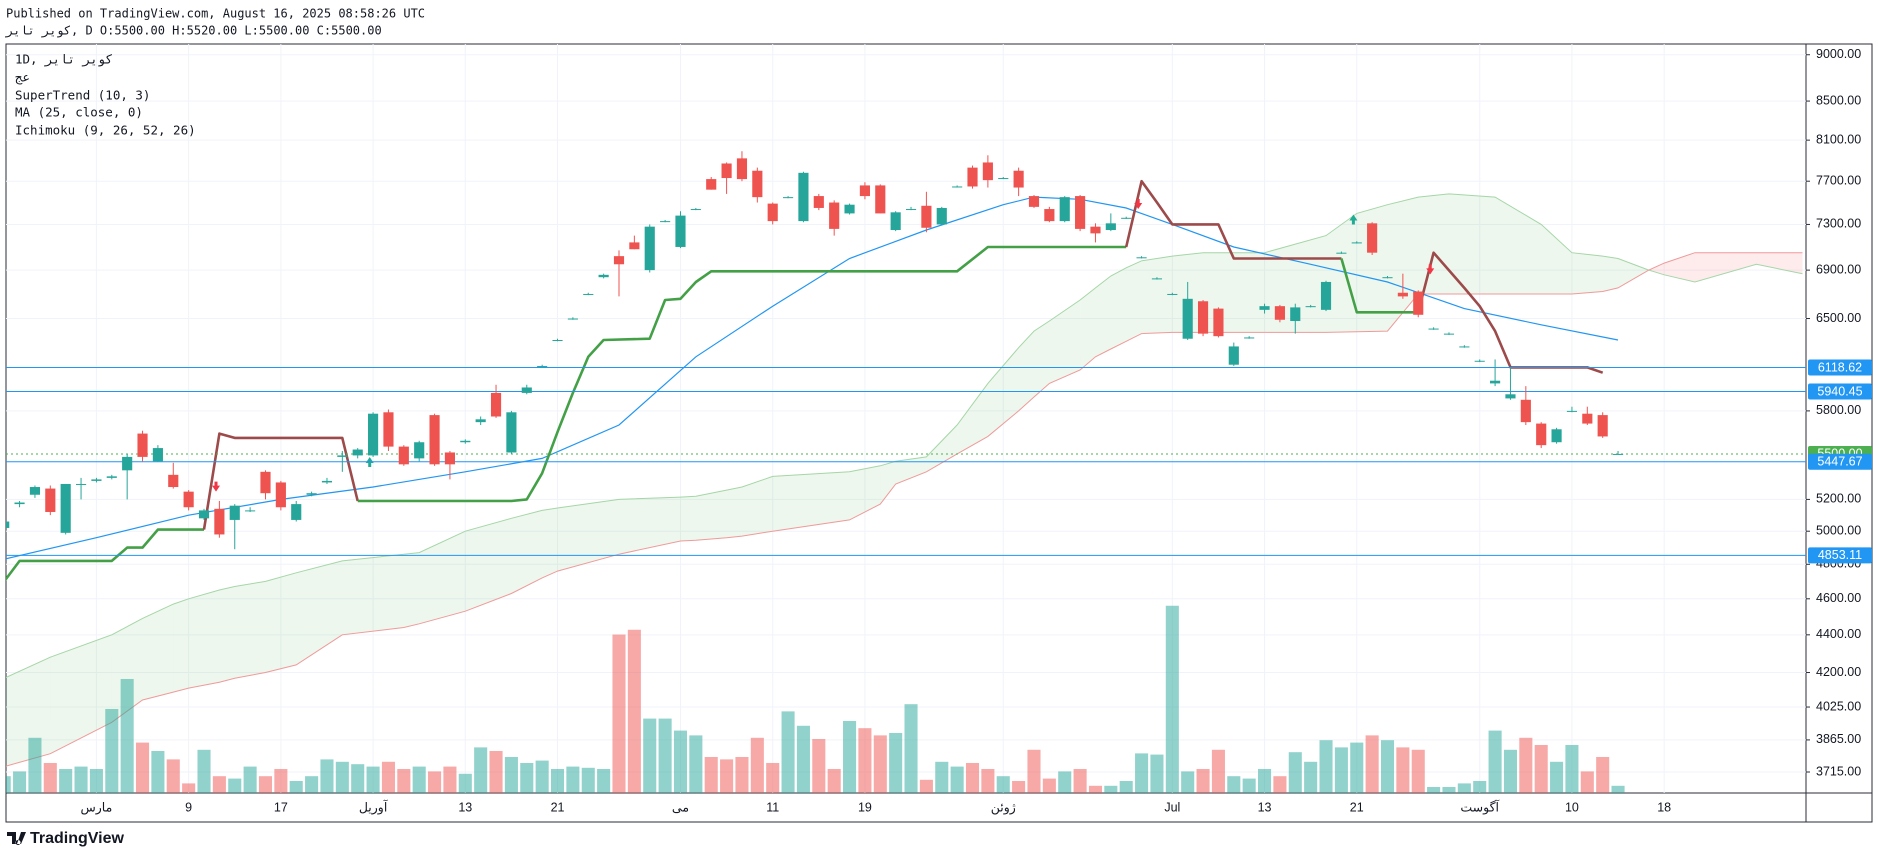  Describe the element at coordinates (1838, 410) in the screenshot. I see `y-tick-label: 5800.00` at that location.